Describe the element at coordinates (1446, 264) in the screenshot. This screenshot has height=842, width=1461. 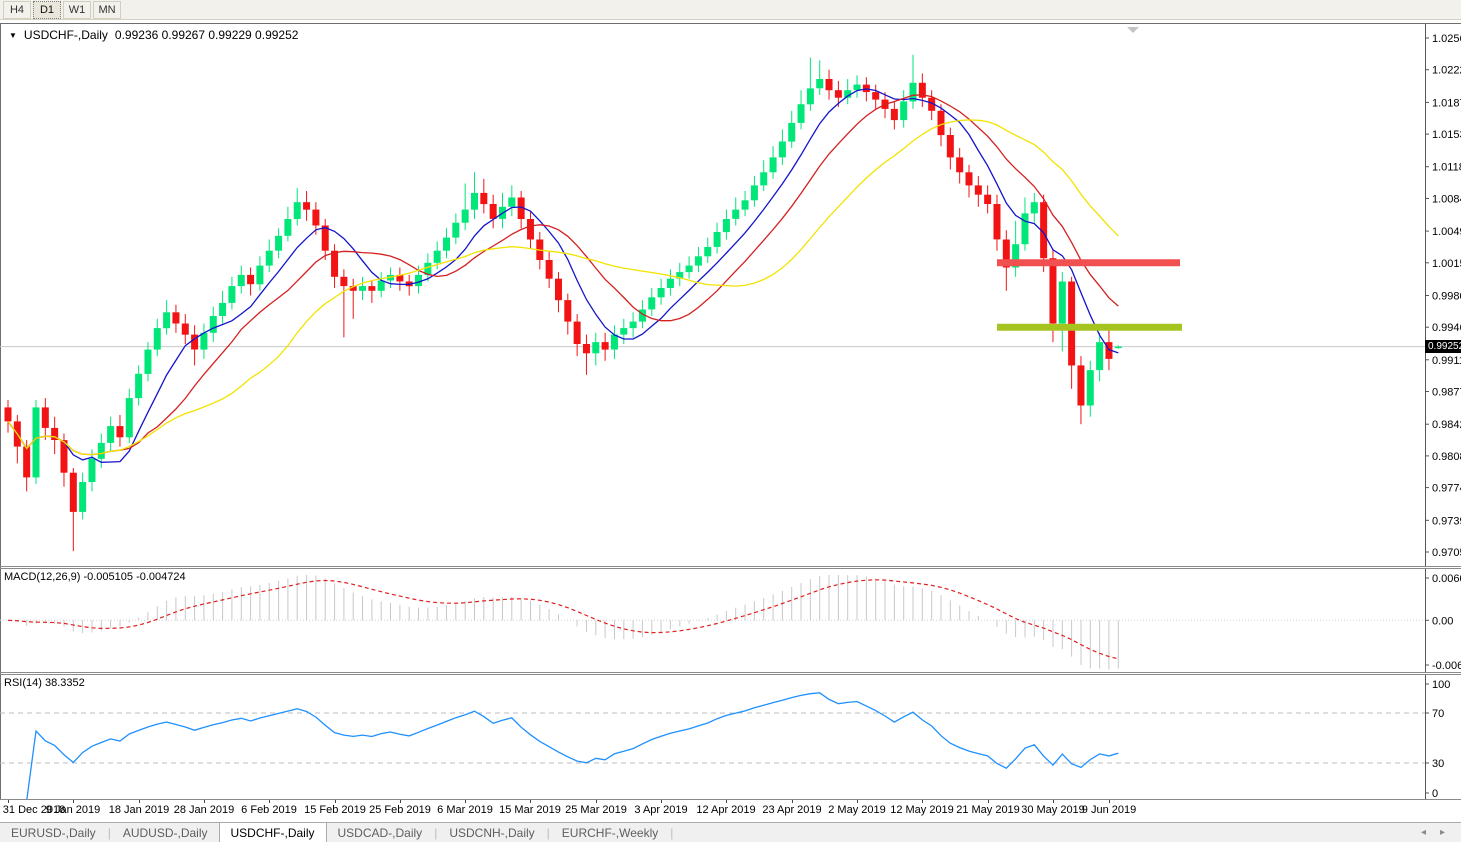
I see `price-tick-label: 1.00150` at that location.